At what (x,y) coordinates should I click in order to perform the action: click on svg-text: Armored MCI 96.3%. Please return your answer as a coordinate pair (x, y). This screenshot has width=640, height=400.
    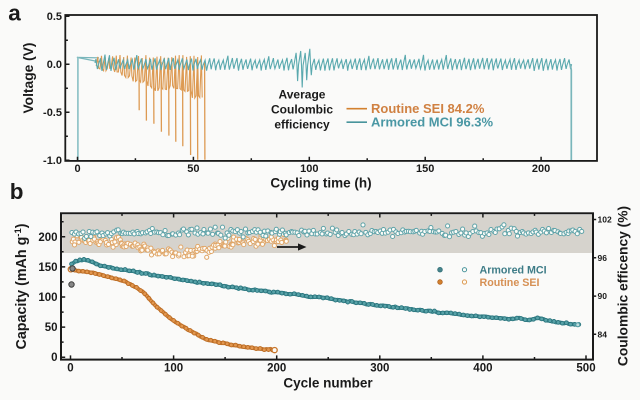
    Looking at the image, I should click on (432, 122).